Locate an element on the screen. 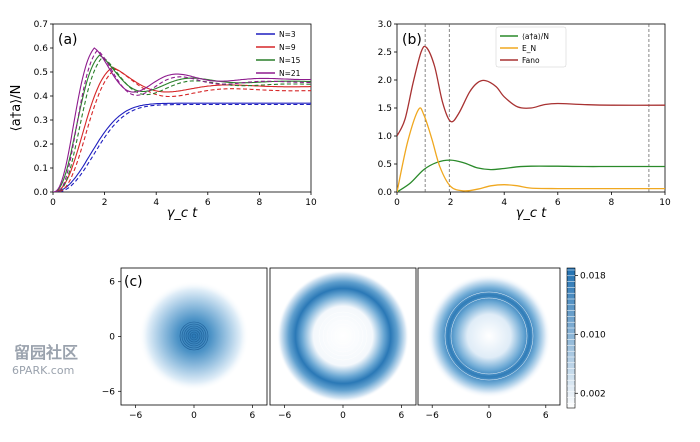 This screenshot has height=442, width=700. panel-a-xtick-label: 2 is located at coordinates (105, 203).